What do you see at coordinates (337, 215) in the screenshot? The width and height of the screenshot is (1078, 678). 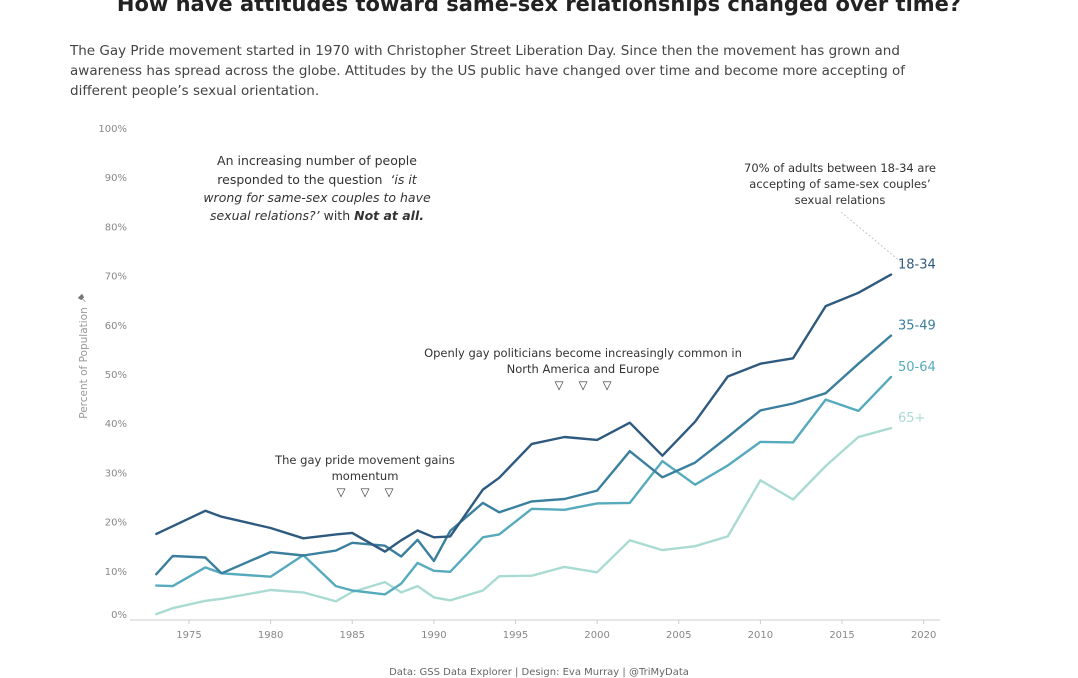 I see `annotation-text: with` at bounding box center [337, 215].